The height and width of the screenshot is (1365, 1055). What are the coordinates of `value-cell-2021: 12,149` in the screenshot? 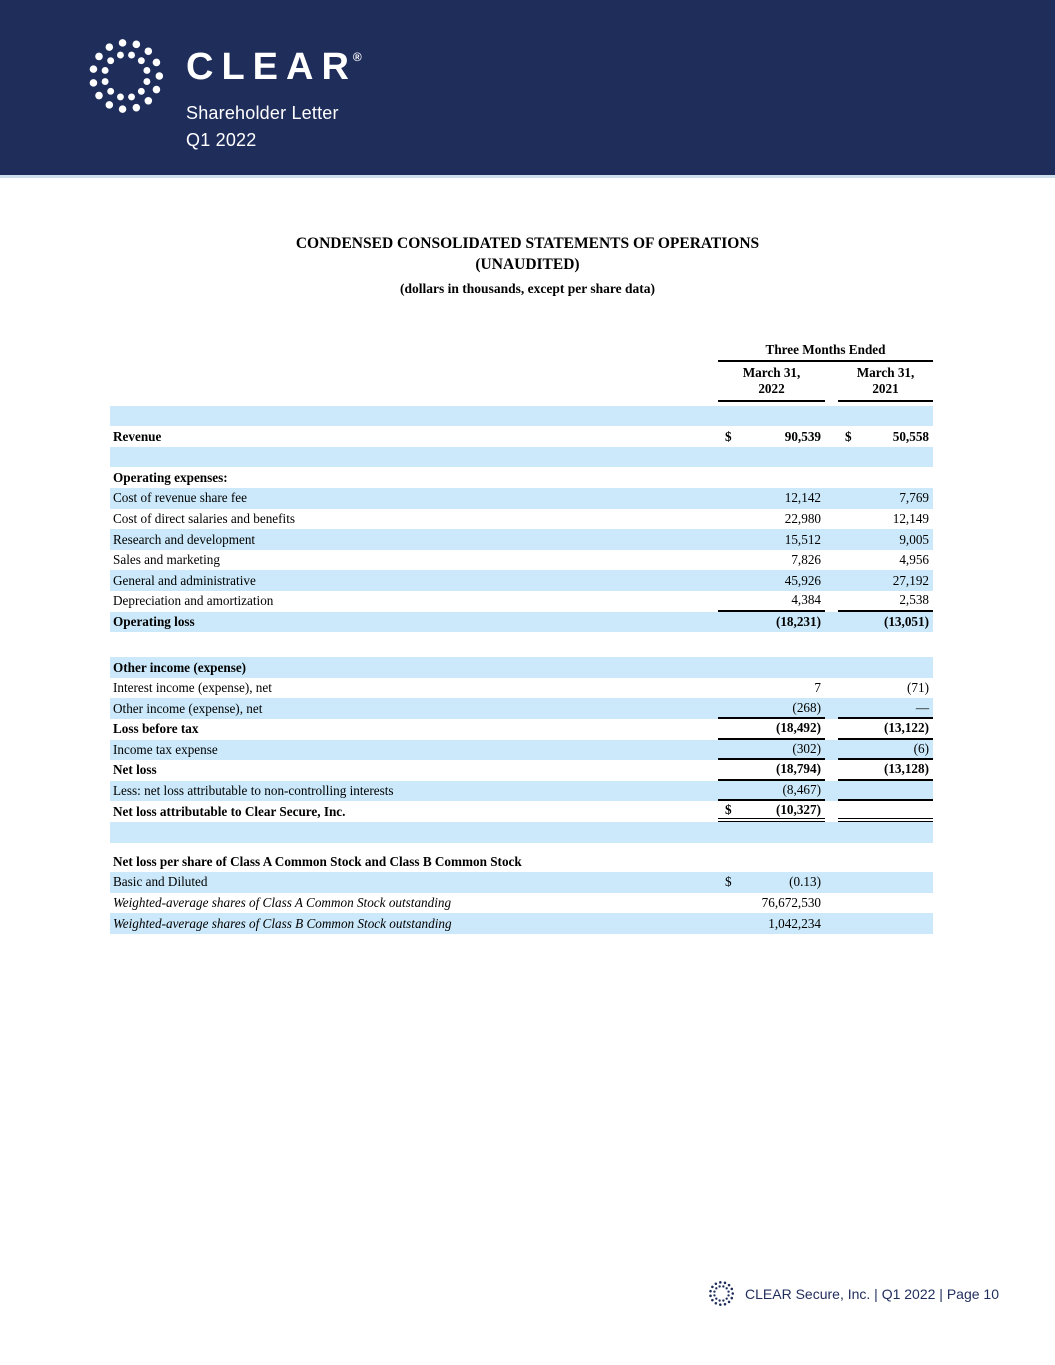 It's located at (885, 519).